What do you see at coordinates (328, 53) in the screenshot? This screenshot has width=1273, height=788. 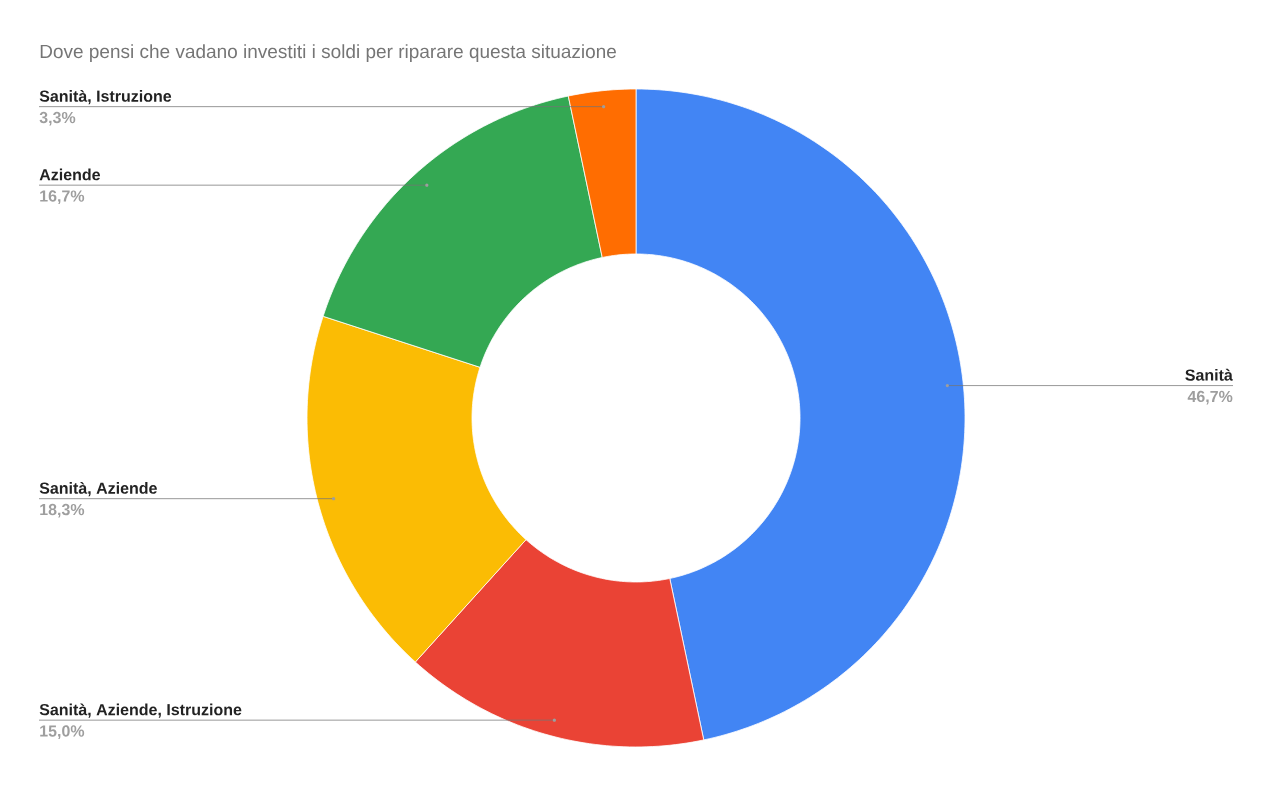 I see `chart-title: Dove pensi che vadano investiti i soldi per riparare questa situazione` at bounding box center [328, 53].